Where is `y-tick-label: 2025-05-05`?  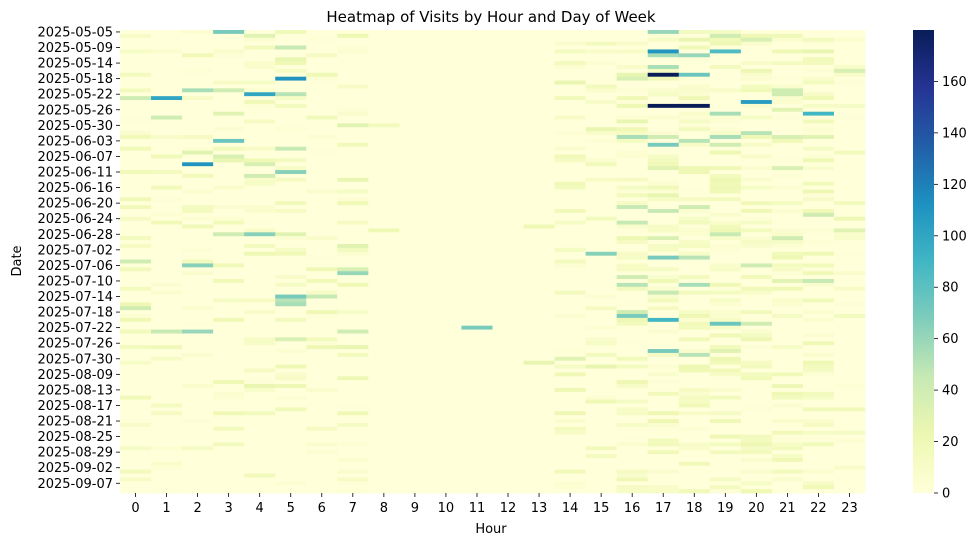 y-tick-label: 2025-05-05 is located at coordinates (75, 32).